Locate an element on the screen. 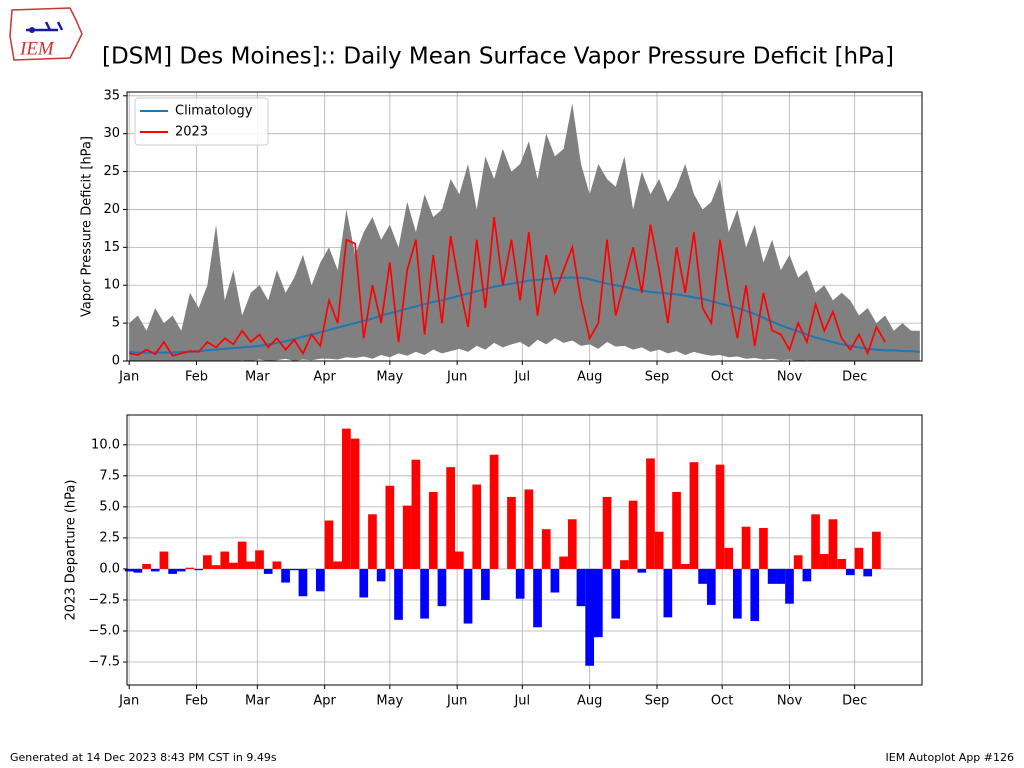 The width and height of the screenshot is (1024, 768). logo-text: IEM is located at coordinates (37, 48).